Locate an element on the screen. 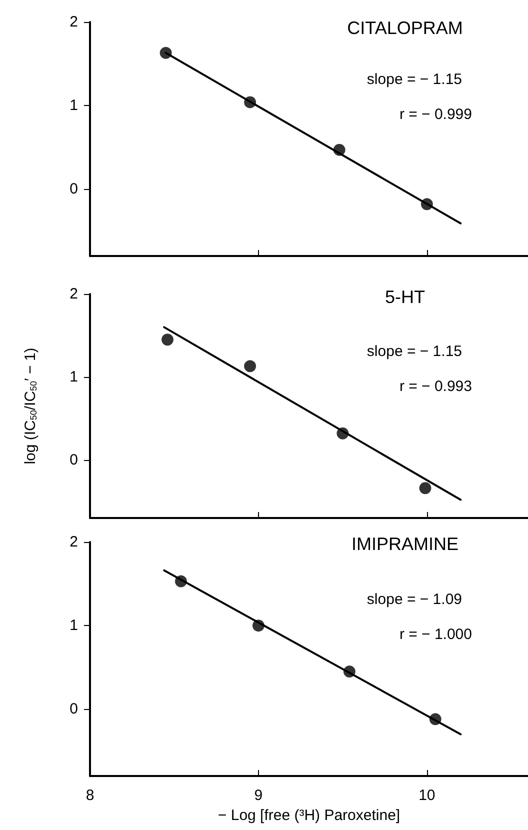 This screenshot has width=528, height=830. x-tick-label: 9 is located at coordinates (258, 795).